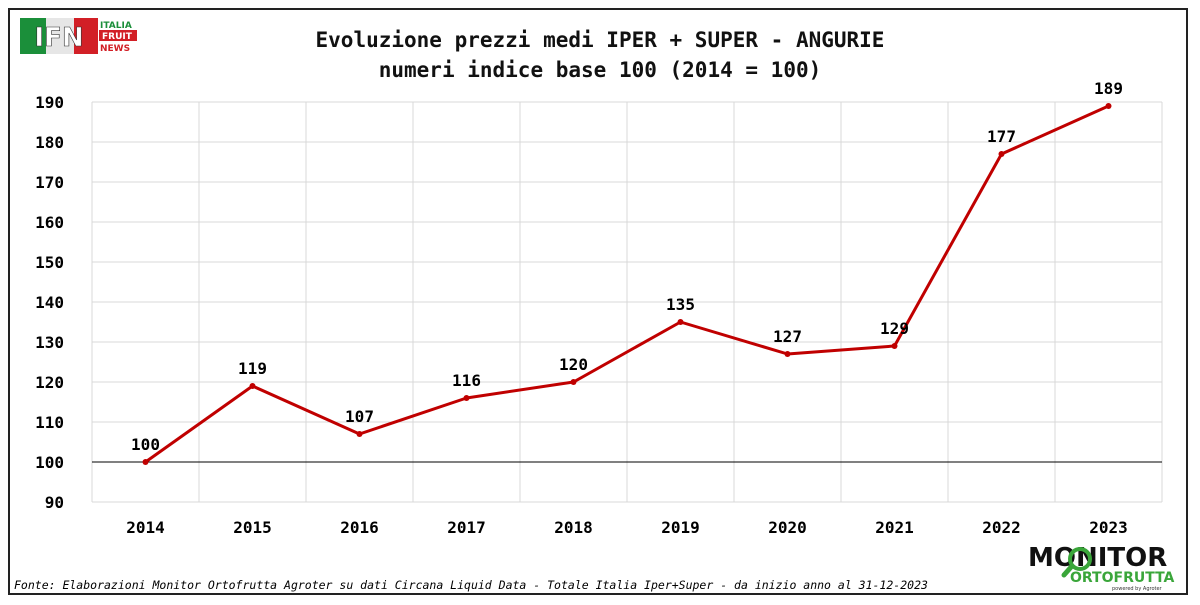 The width and height of the screenshot is (1200, 605). What do you see at coordinates (1137, 589) in the screenshot?
I see `monitor-logo-tagline: powered by Agroter` at bounding box center [1137, 589].